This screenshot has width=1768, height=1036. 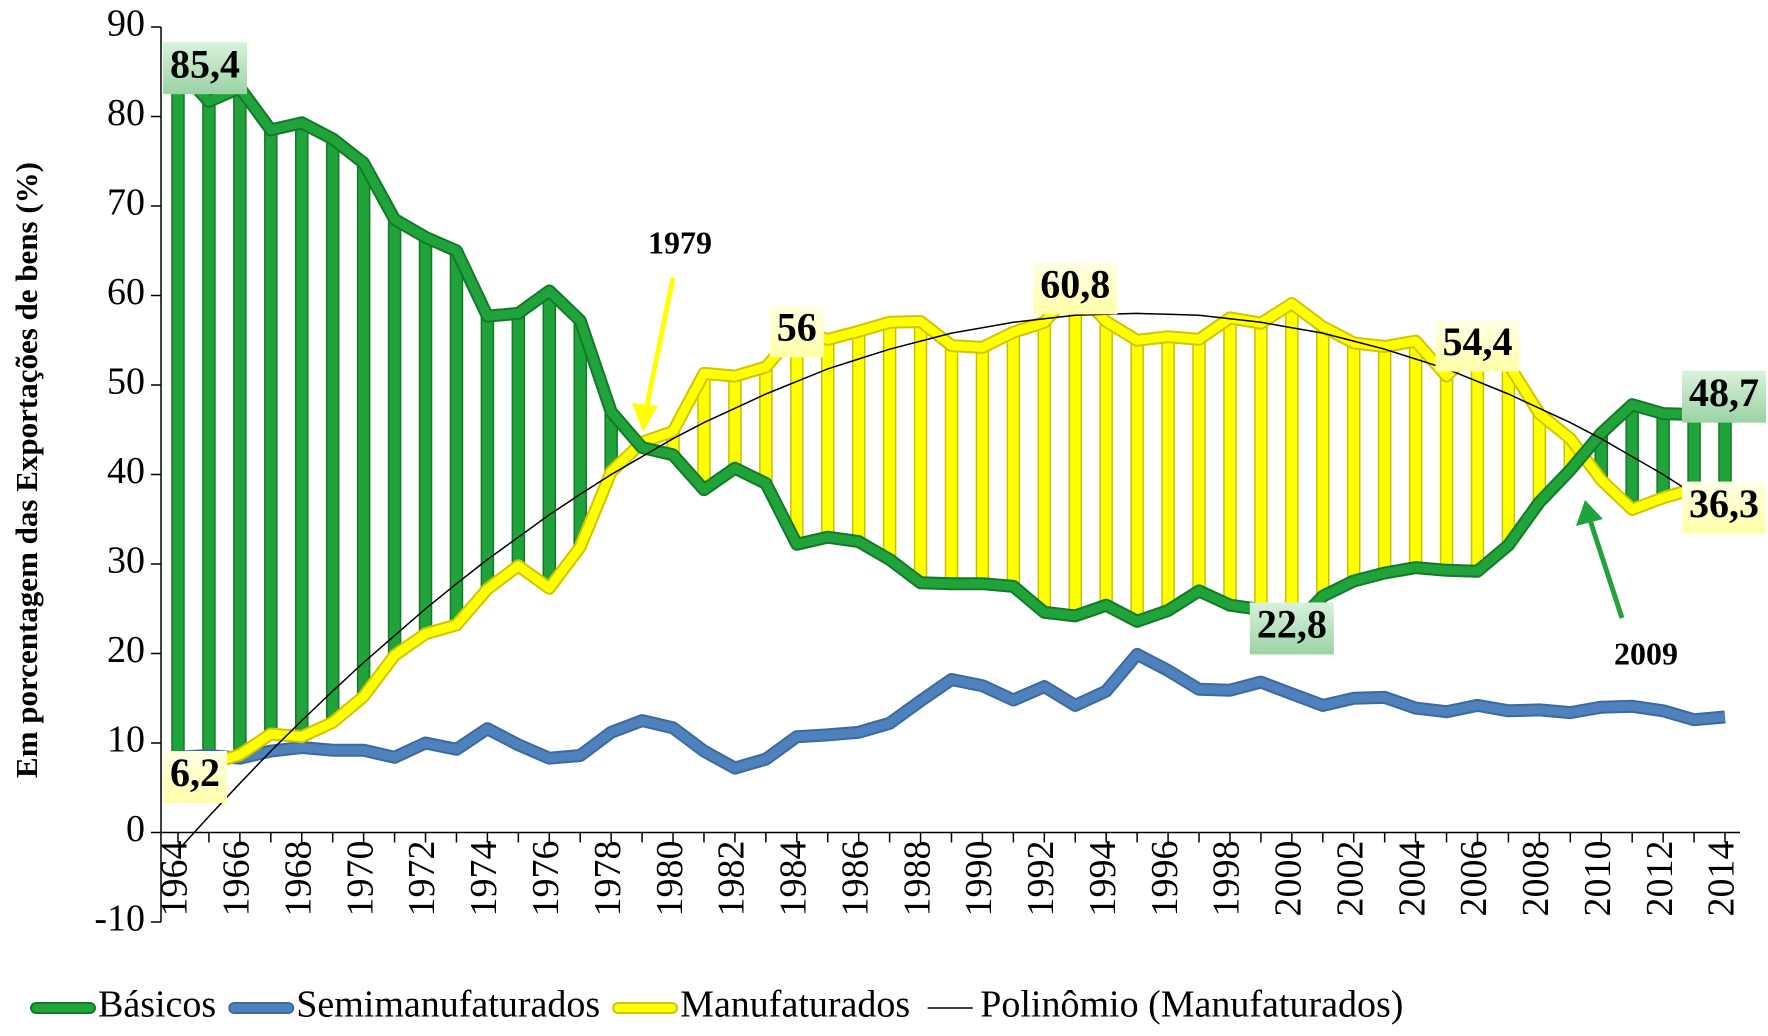 I want to click on value-label: 48,7, so click(x=1724, y=396).